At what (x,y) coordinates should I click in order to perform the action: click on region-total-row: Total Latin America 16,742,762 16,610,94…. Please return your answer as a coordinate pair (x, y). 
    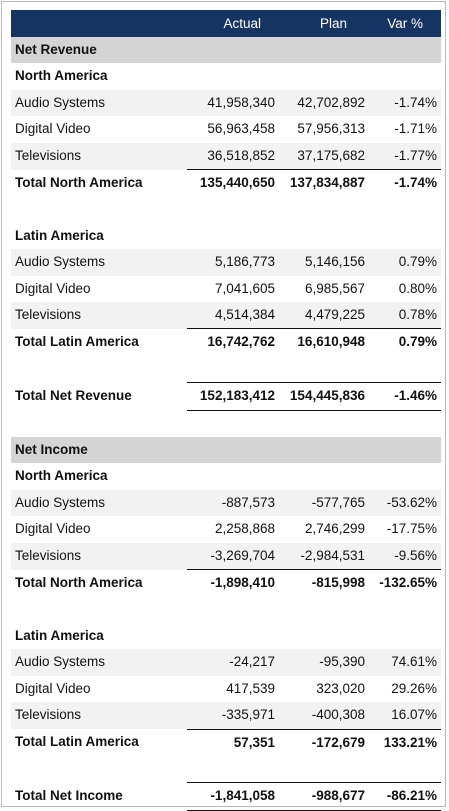
    Looking at the image, I should click on (226, 342).